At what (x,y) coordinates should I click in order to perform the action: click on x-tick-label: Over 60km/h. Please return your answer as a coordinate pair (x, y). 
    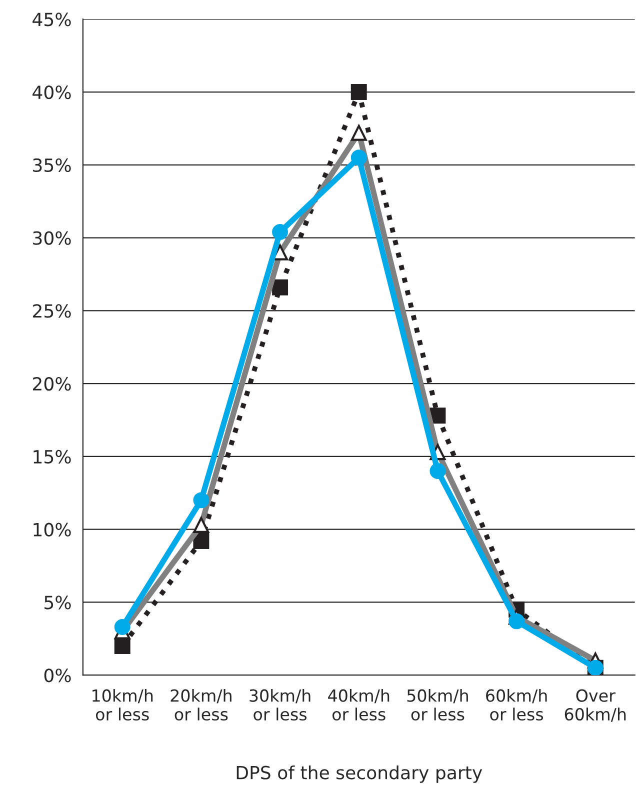
    Looking at the image, I should click on (595, 705).